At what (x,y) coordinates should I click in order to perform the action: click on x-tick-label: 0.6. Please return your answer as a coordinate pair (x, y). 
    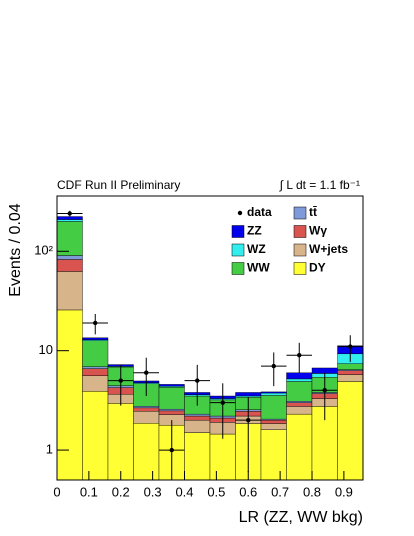
    Looking at the image, I should click on (248, 491).